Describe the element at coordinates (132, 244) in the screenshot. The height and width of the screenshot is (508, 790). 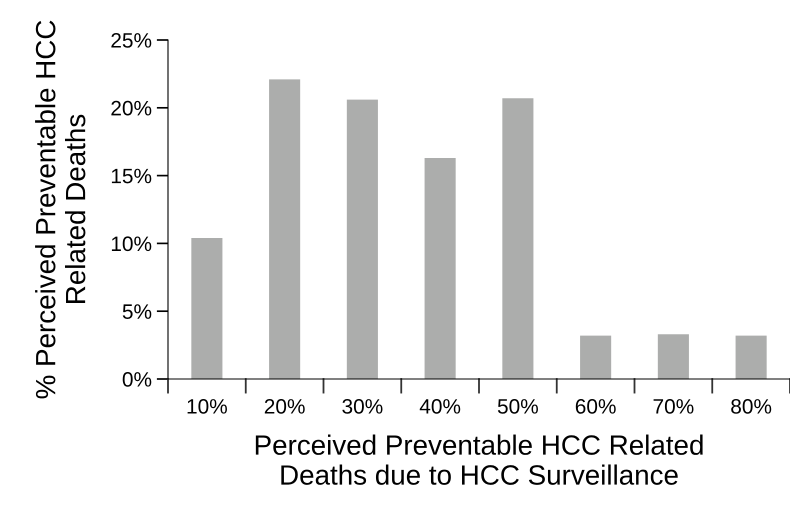
I see `y-tick-label: 10%` at that location.